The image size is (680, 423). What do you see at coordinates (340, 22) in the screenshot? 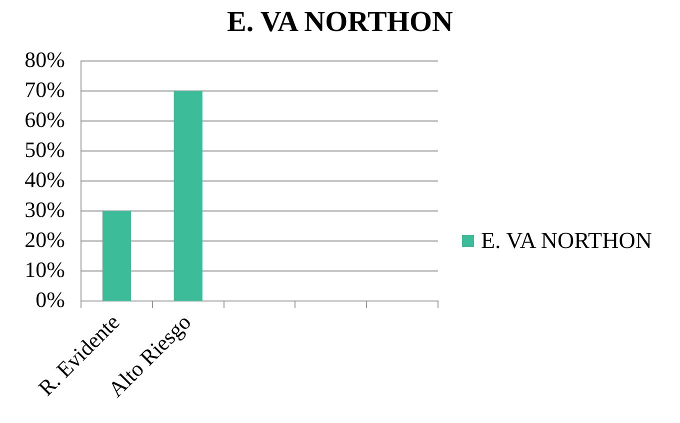
I see `chart-title: E. VA NORTHON` at bounding box center [340, 22].